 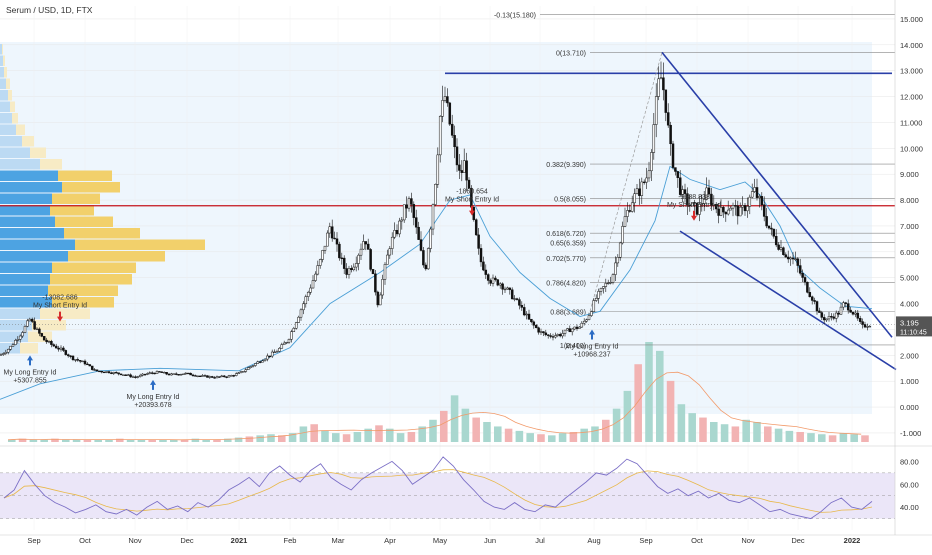 What do you see at coordinates (914, 326) in the screenshot?
I see `current-price-tag` at bounding box center [914, 326].